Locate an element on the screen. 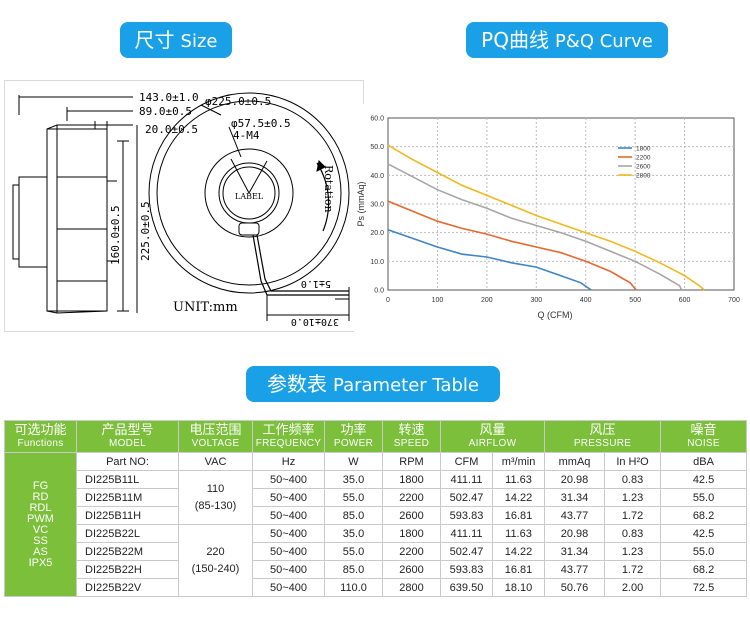 The height and width of the screenshot is (628, 750). voltage-range: (85-130) is located at coordinates (215, 505).